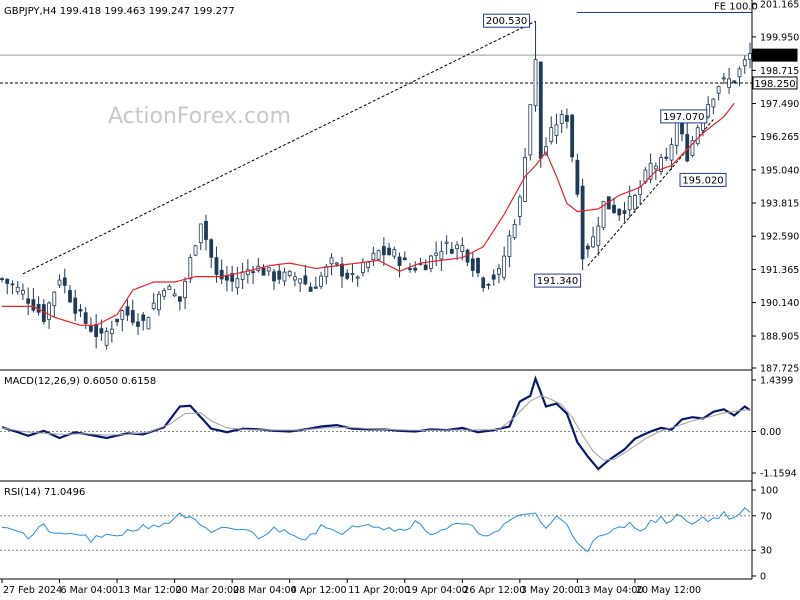 Image resolution: width=800 pixels, height=600 pixels. Describe the element at coordinates (776, 381) in the screenshot. I see `macd-tick-label: 1.4399` at that location.